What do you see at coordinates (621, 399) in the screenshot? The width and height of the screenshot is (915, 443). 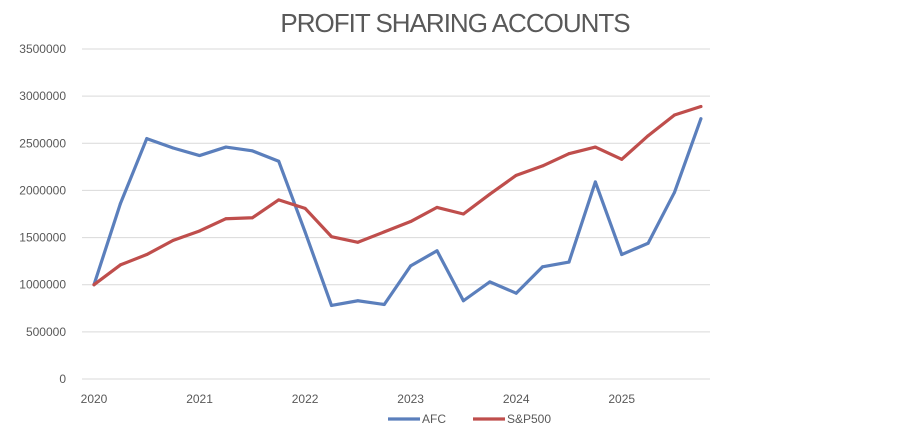 I see `x-tick-label: 2025` at bounding box center [621, 399].